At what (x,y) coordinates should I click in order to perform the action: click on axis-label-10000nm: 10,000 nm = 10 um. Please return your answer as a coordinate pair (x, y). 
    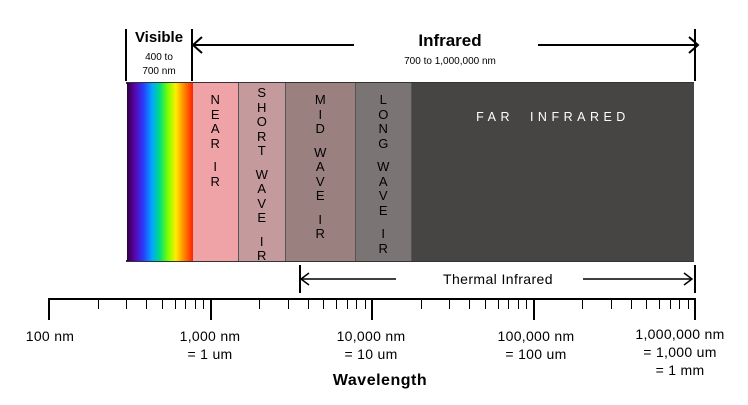
    Looking at the image, I should click on (371, 345).